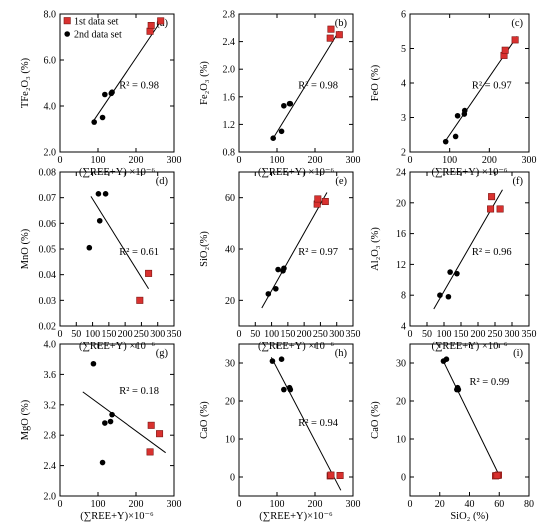  What do you see at coordinates (401, 364) in the screenshot?
I see `y-tick-label: 30` at bounding box center [401, 364].